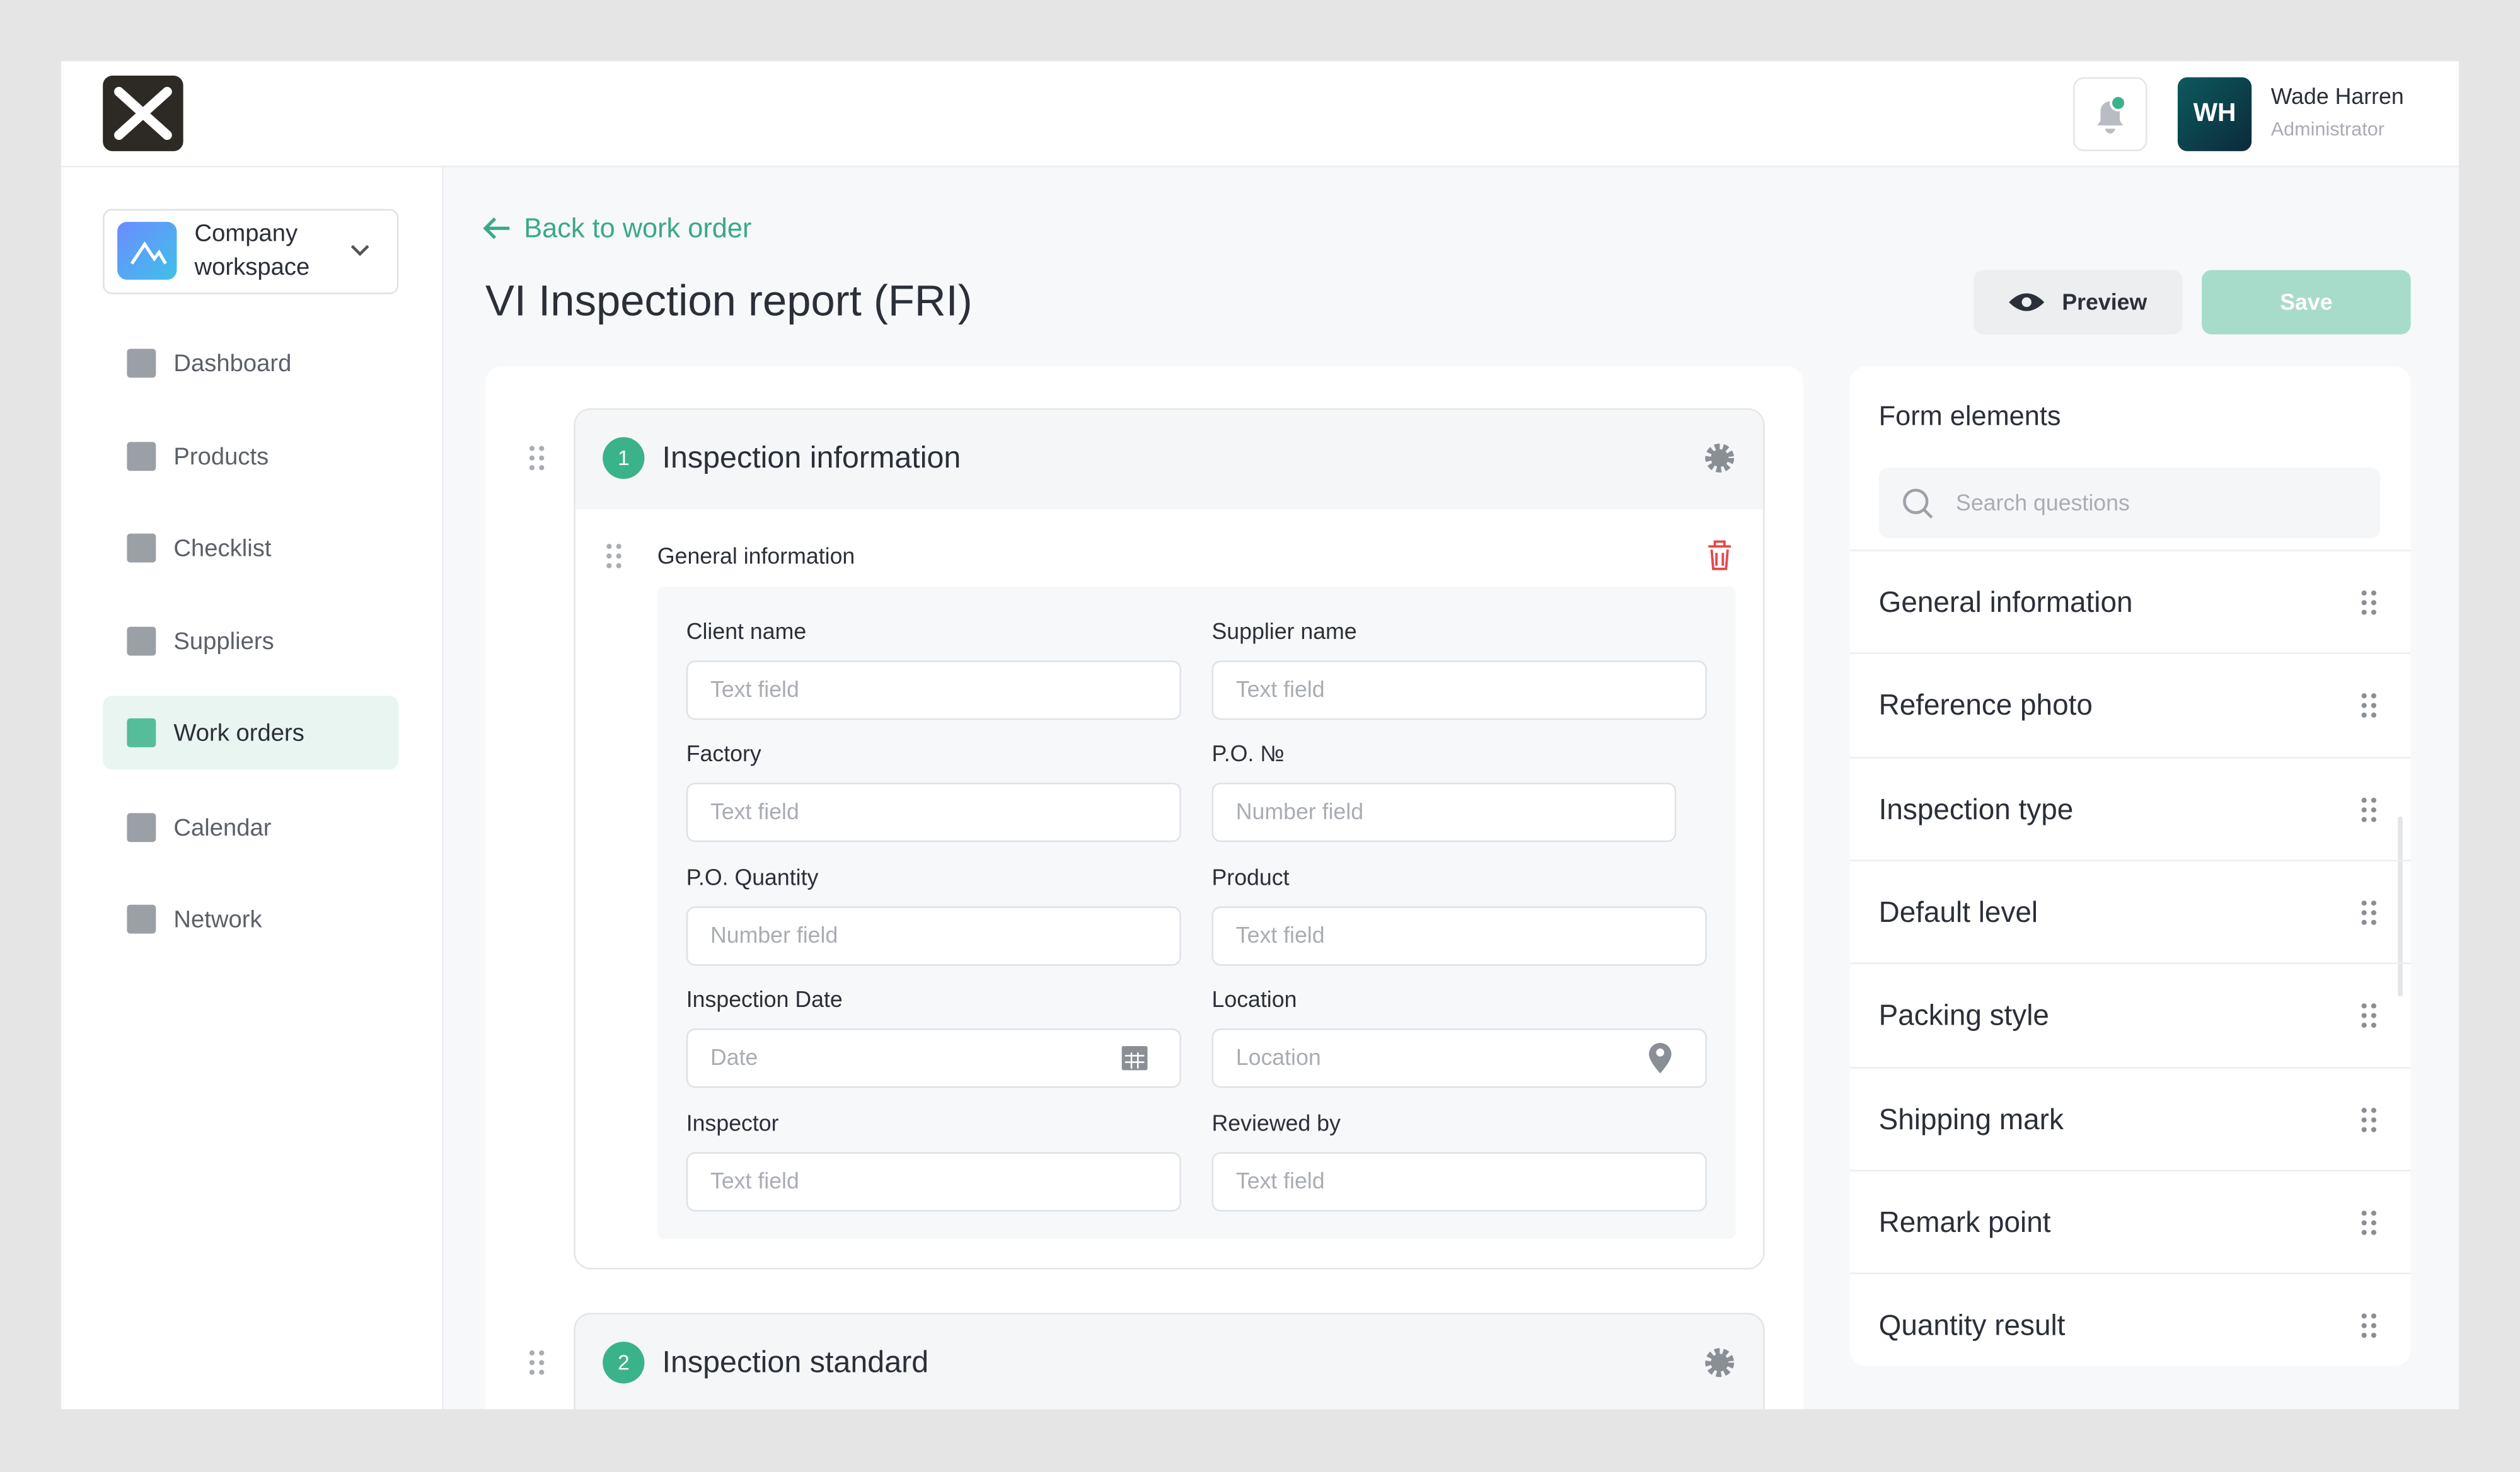 The width and height of the screenshot is (2520, 1472). I want to click on input-placeholder: Number field, so click(774, 935).